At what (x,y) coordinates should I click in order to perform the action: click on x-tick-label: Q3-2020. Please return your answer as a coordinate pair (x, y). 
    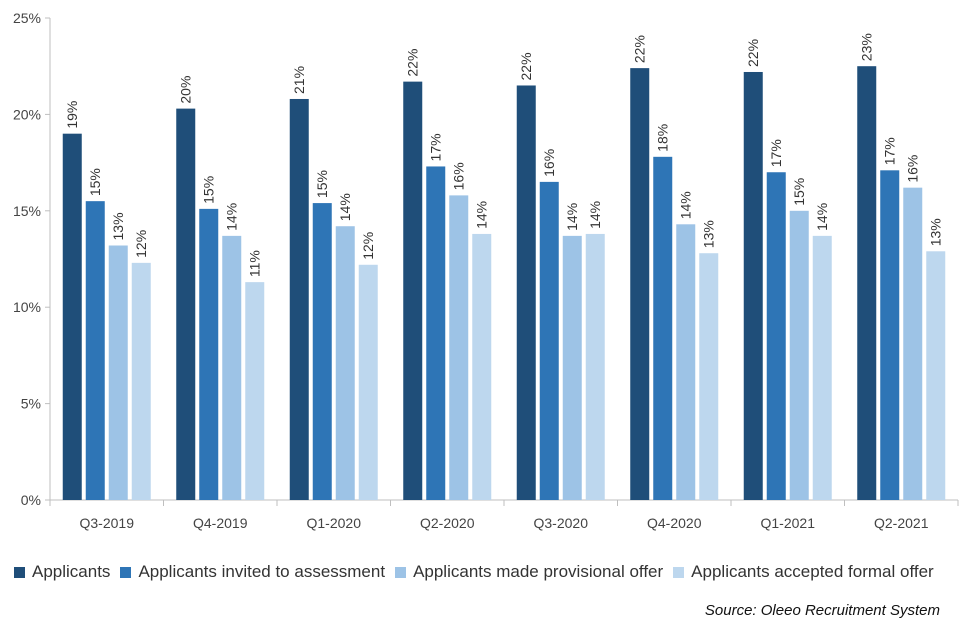
    Looking at the image, I should click on (561, 523).